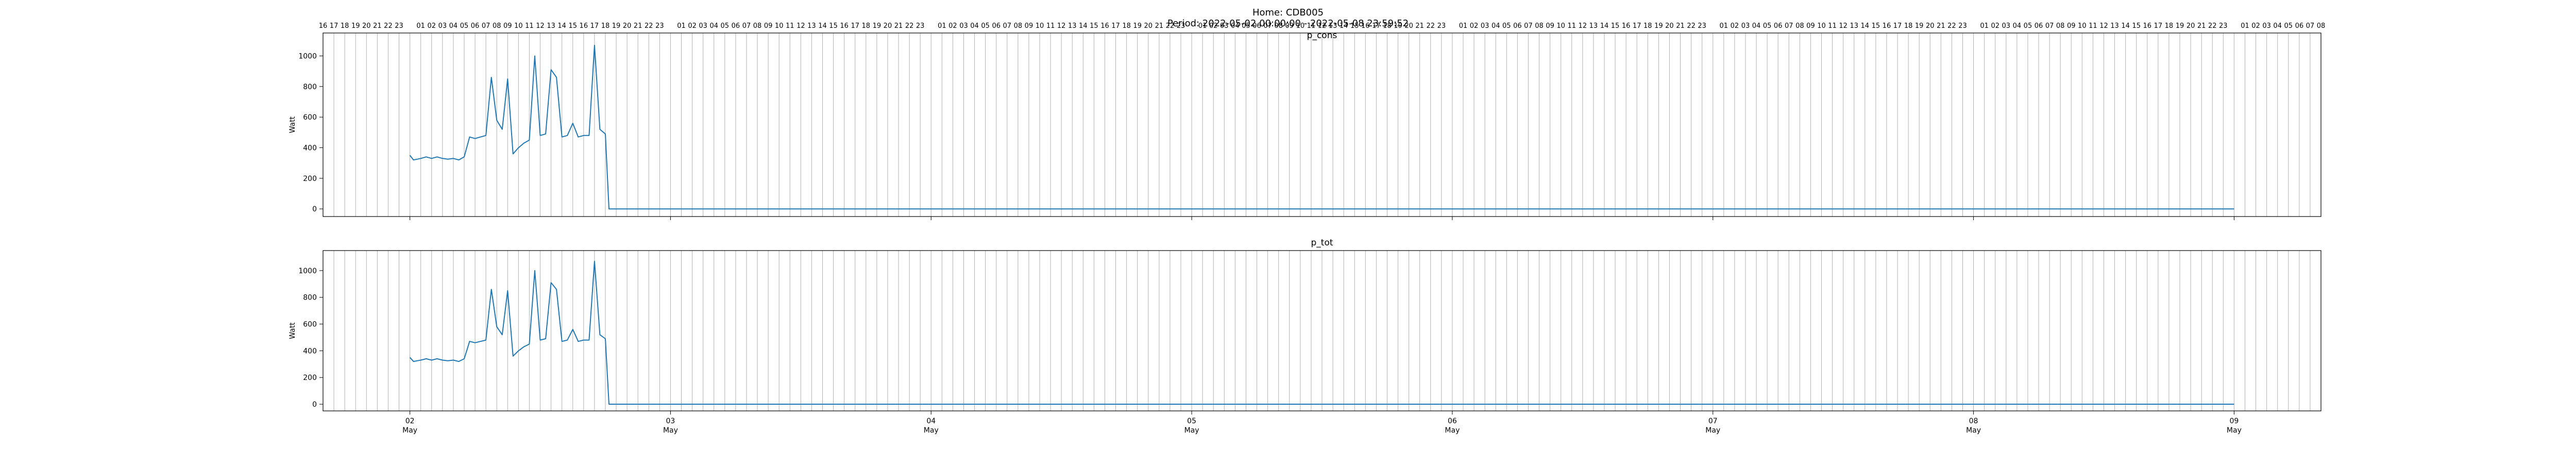 The width and height of the screenshot is (2576, 464). Describe the element at coordinates (1191, 421) in the screenshot. I see `x-tick-label-day: 05` at that location.